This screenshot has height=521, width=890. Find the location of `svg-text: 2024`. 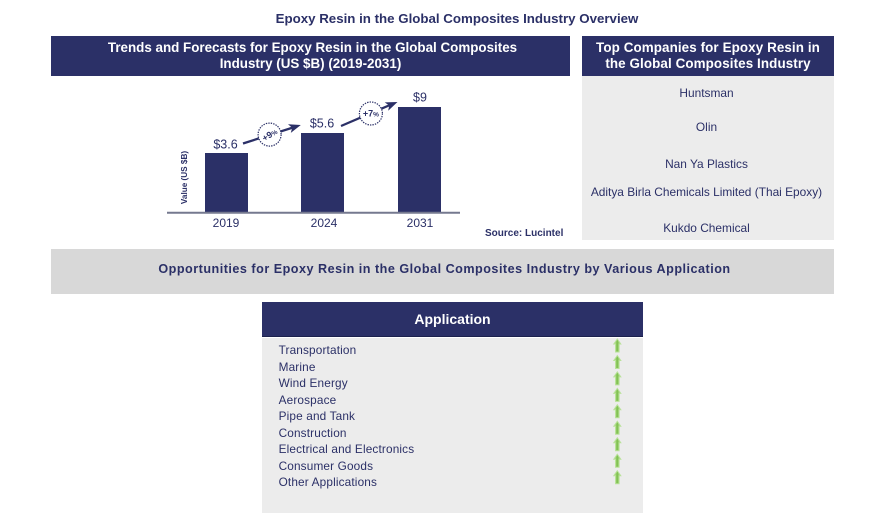

svg-text: 2024 is located at coordinates (324, 223).